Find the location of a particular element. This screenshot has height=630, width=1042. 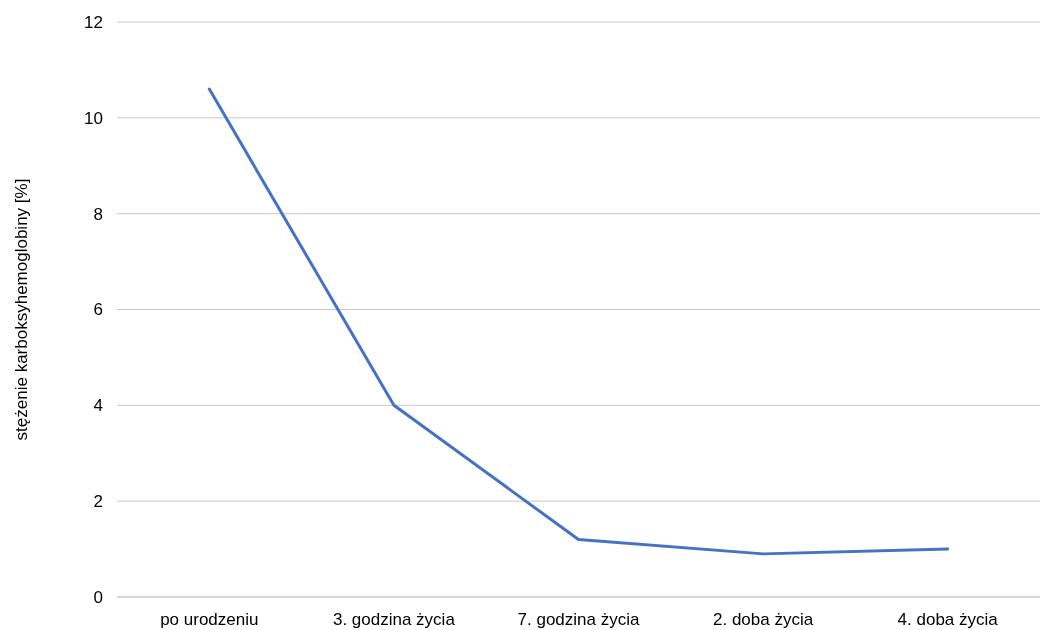

y-tick-label: 8 is located at coordinates (98, 214).